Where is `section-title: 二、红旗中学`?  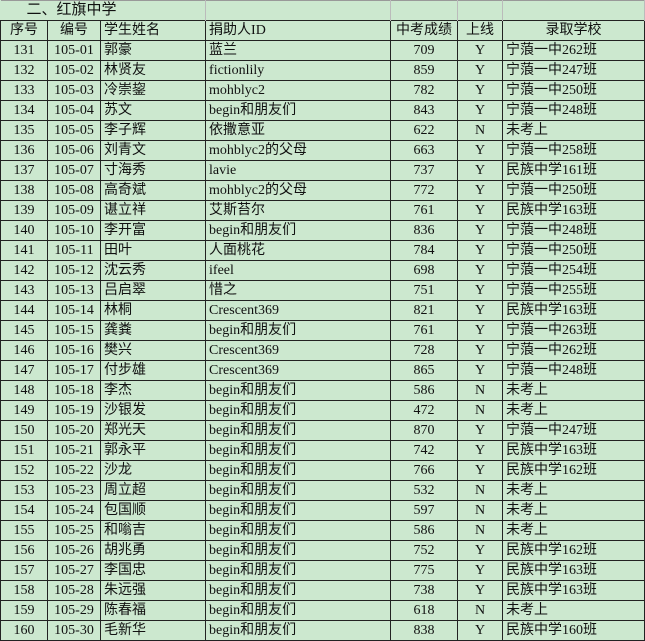 section-title: 二、红旗中学 is located at coordinates (103, 10).